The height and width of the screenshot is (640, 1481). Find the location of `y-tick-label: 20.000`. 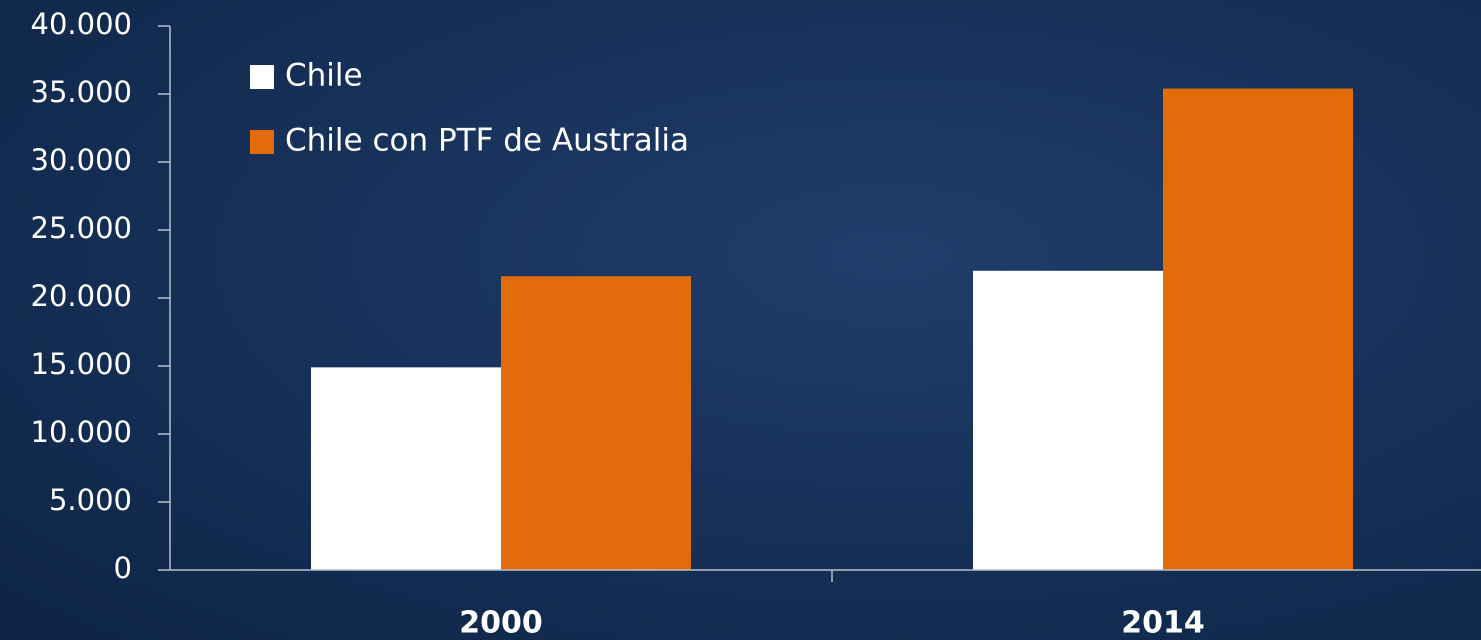

y-tick-label: 20.000 is located at coordinates (81, 296).